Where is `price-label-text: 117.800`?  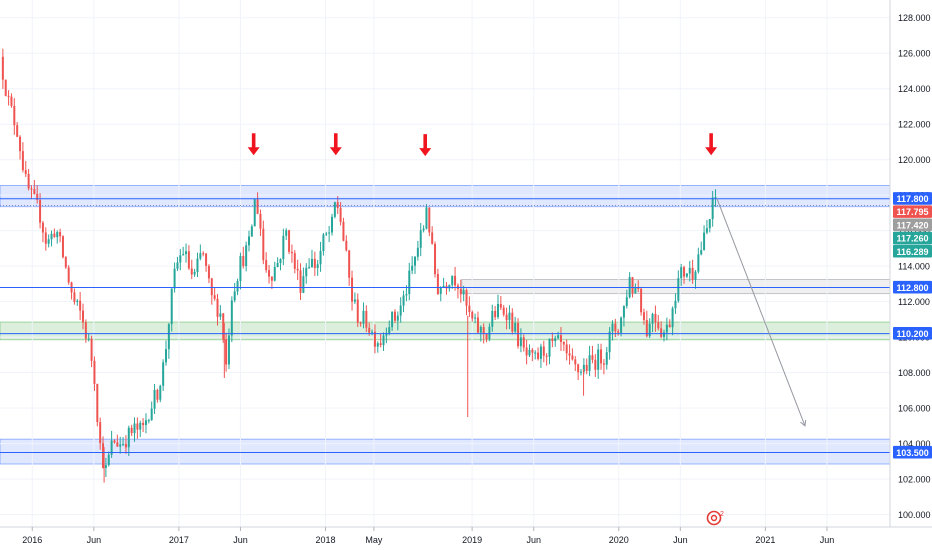
price-label-text: 117.800 is located at coordinates (912, 199).